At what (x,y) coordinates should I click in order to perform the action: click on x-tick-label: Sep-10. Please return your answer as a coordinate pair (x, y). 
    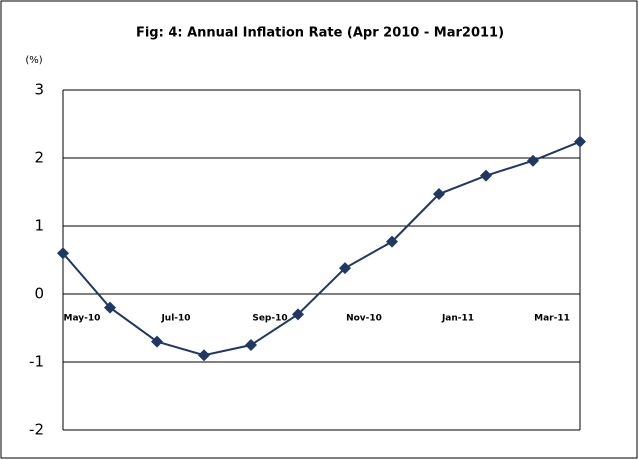
    Looking at the image, I should click on (269, 319).